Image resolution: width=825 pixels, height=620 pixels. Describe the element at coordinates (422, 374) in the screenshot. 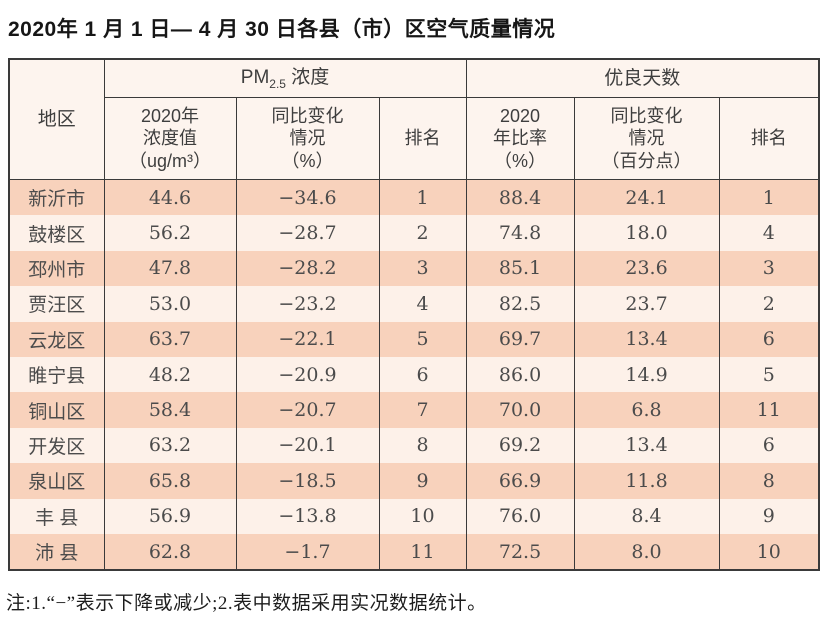

I see `pm25-rank-cell: 6` at that location.